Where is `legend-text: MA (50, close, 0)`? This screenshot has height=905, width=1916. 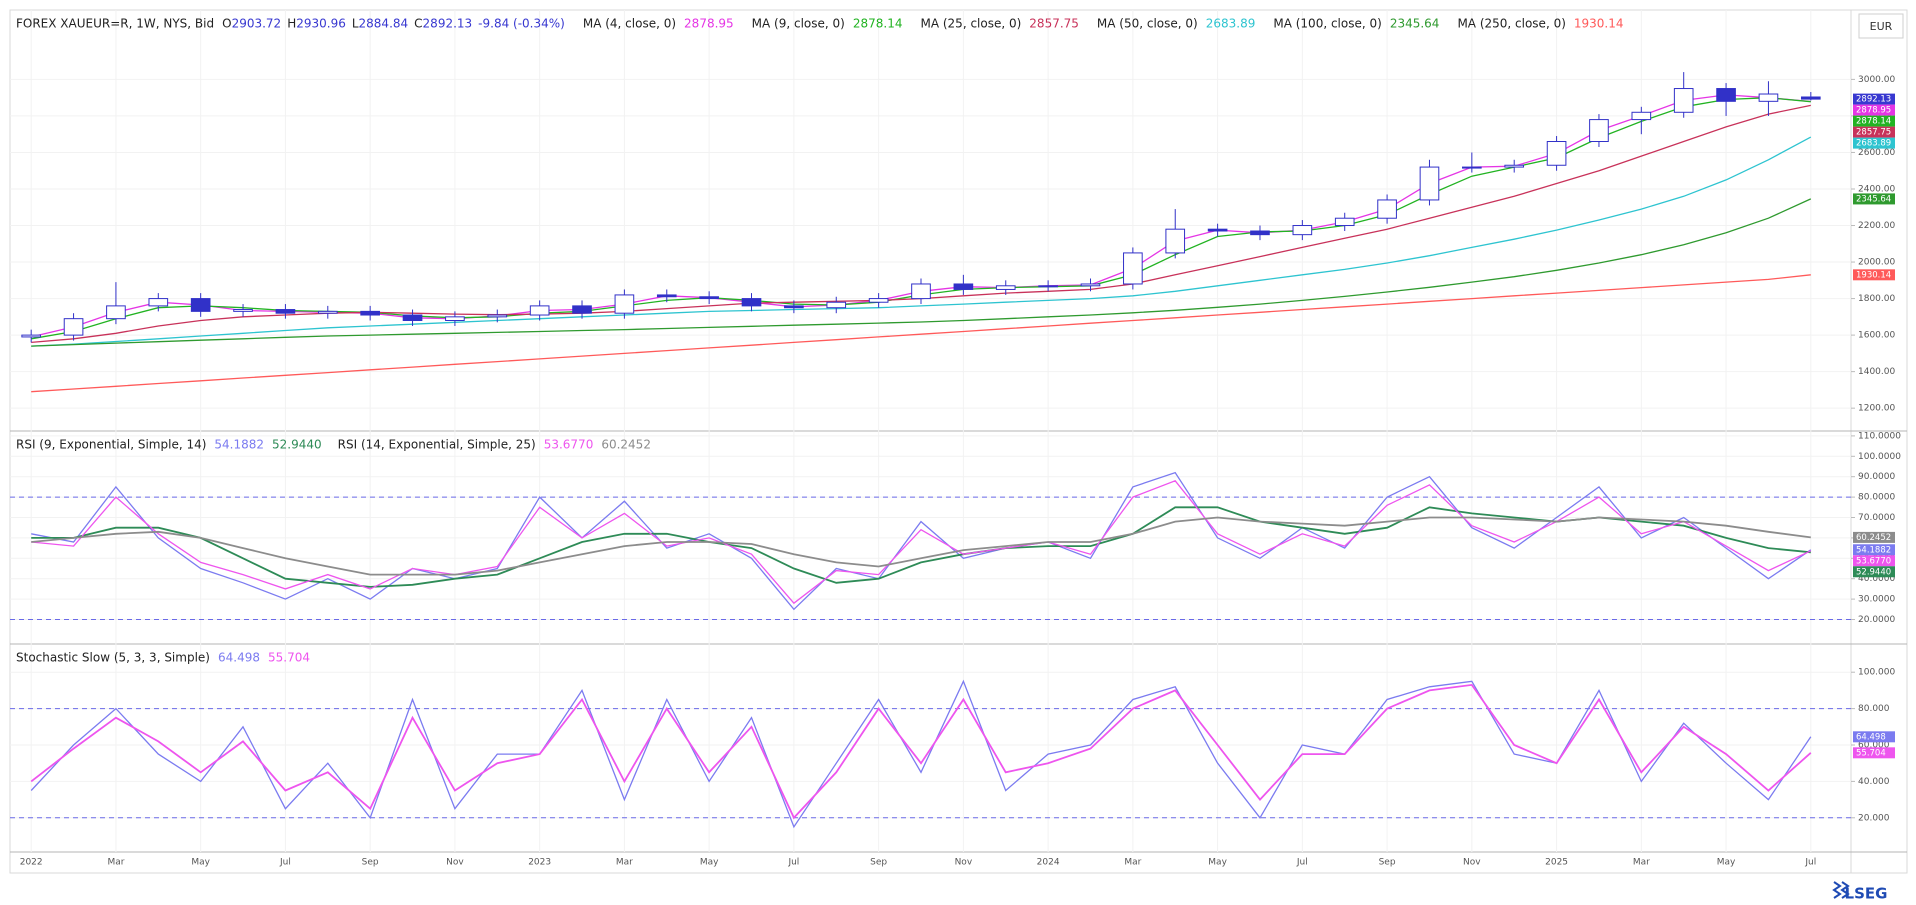 legend-text: MA (50, close, 0) is located at coordinates (1147, 24).